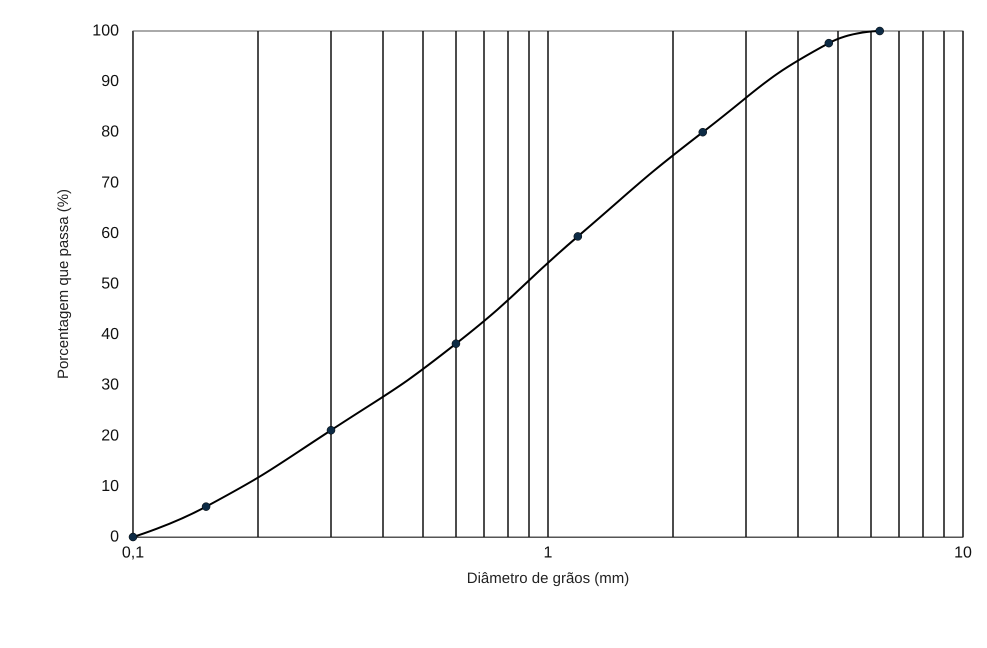 The height and width of the screenshot is (648, 987). Describe the element at coordinates (548, 553) in the screenshot. I see `x-tick-label: 1` at that location.